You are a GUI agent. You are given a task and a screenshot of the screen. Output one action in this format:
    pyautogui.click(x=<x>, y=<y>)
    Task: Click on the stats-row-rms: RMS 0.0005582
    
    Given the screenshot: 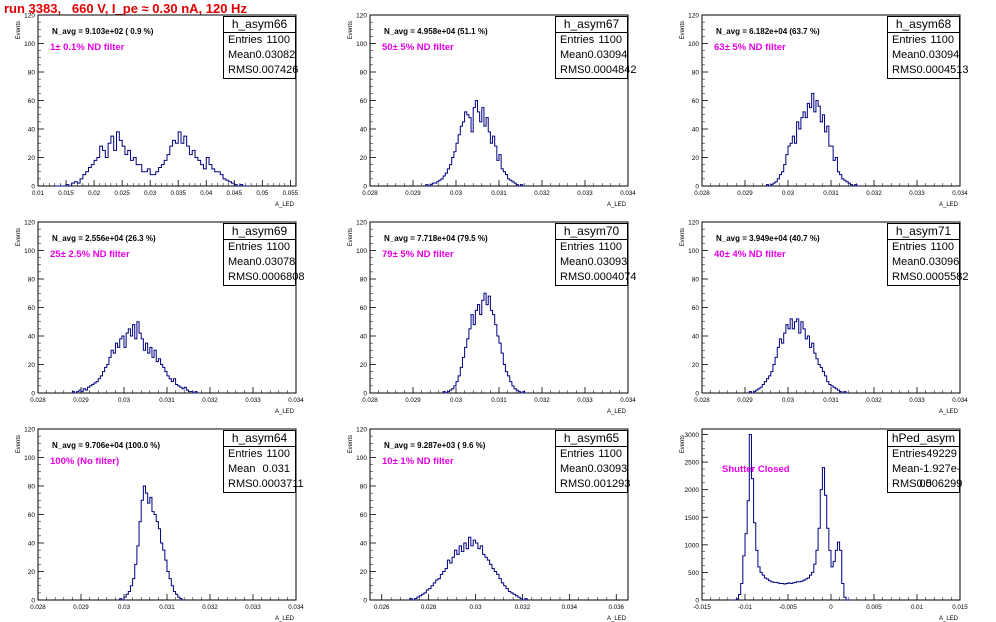 What is the action you would take?
    pyautogui.click(x=928, y=277)
    